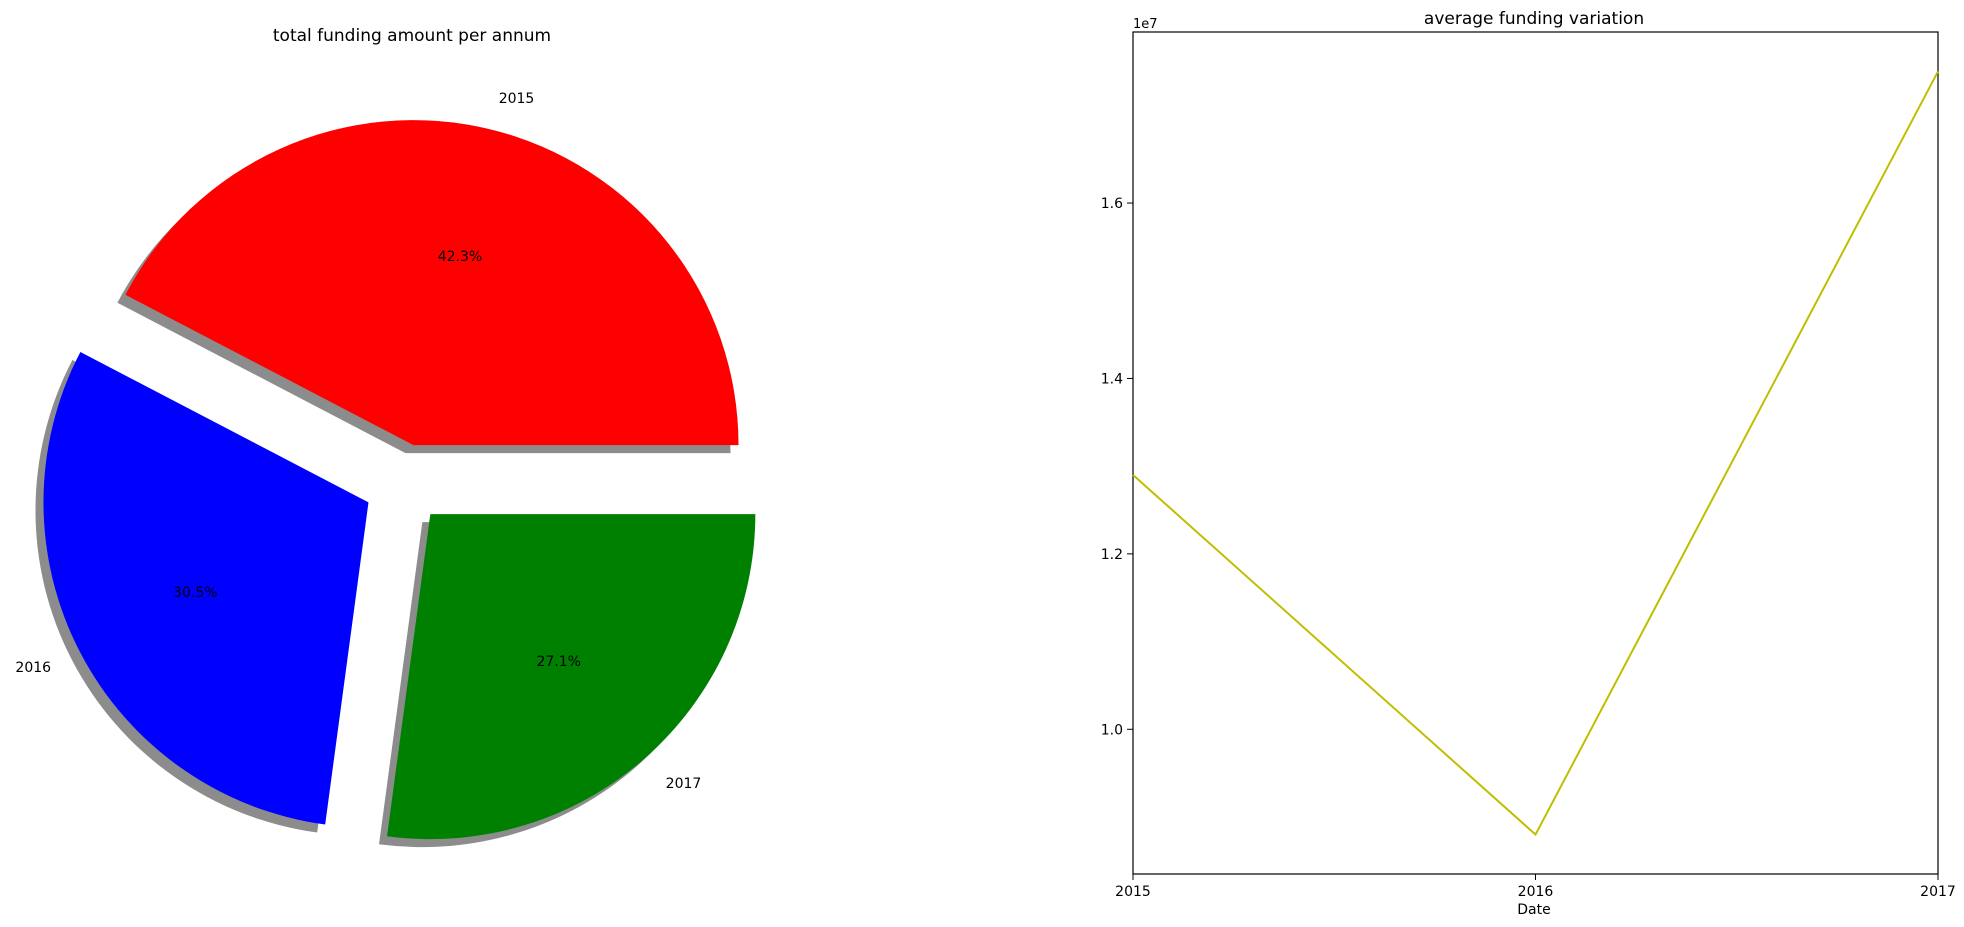  What do you see at coordinates (1536, 892) in the screenshot?
I see `x-tick-label: 2016` at bounding box center [1536, 892].